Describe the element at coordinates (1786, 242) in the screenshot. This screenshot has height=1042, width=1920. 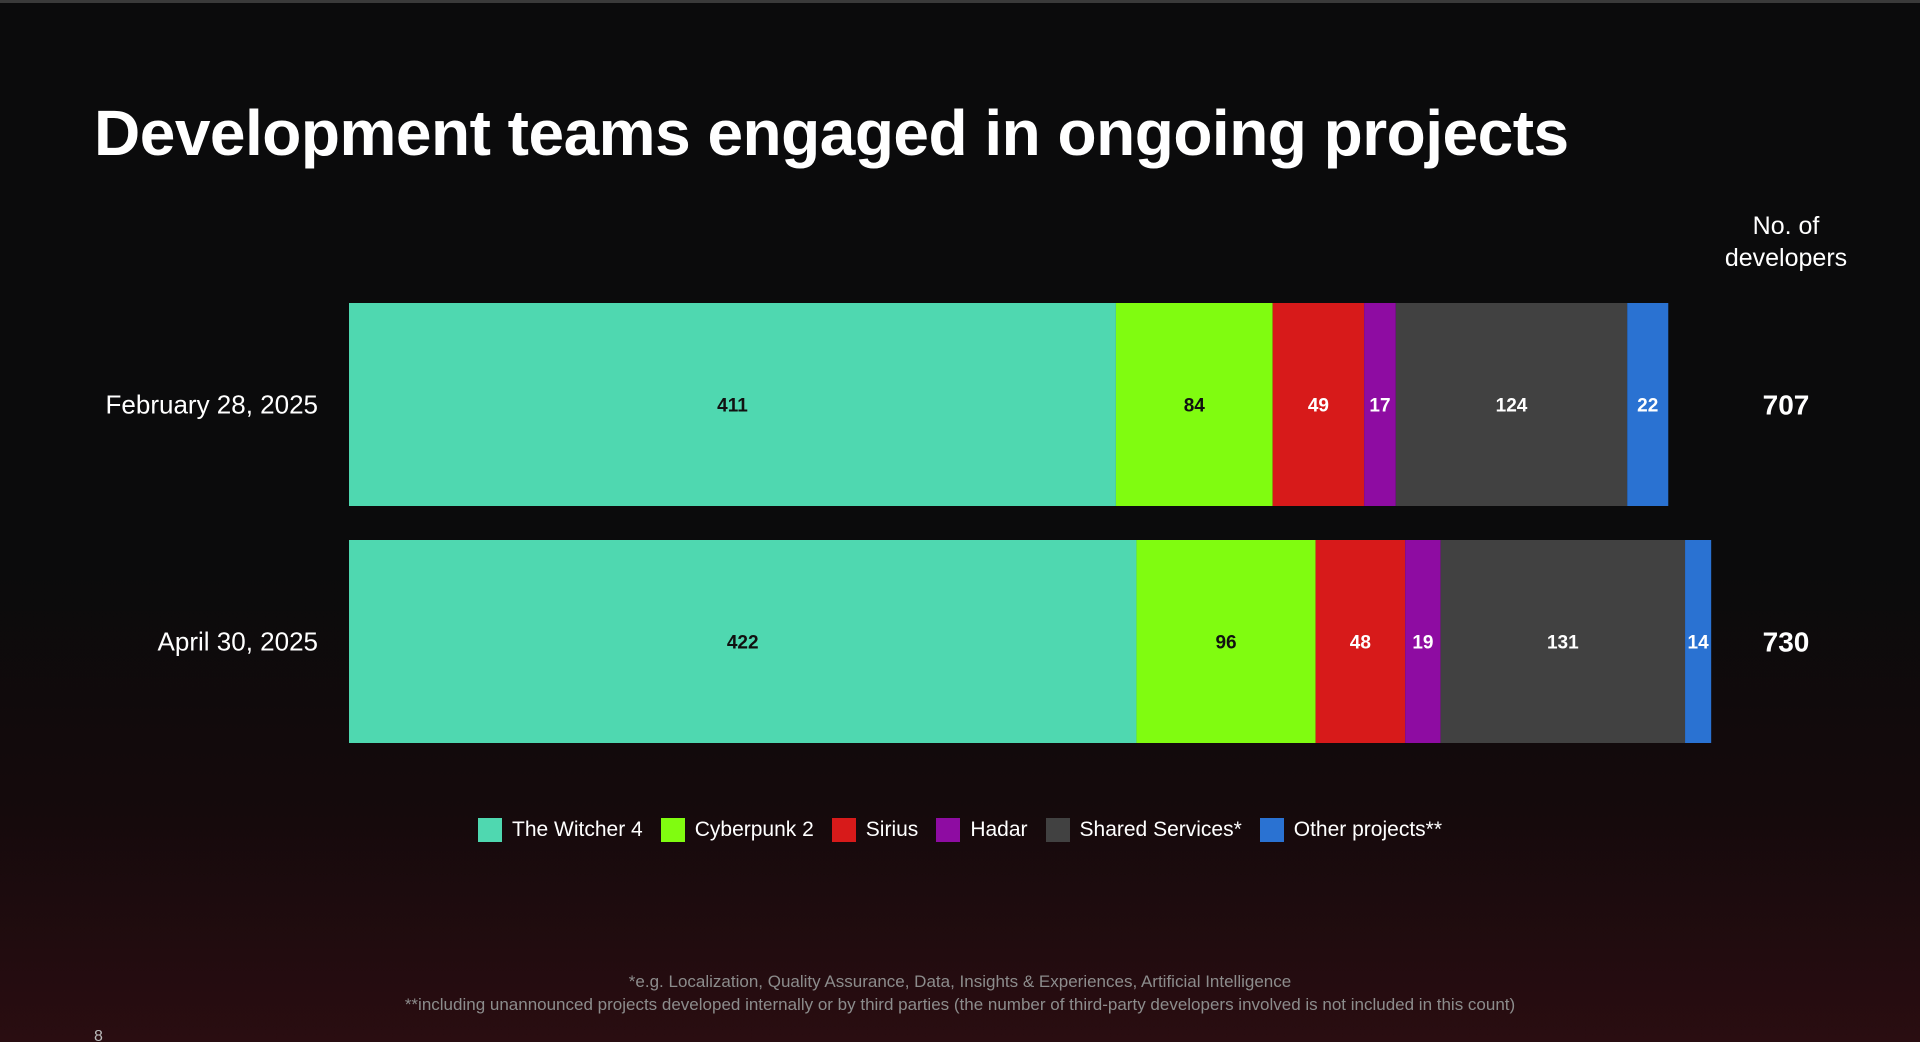
I see `totals-column-header: No. of developers` at that location.